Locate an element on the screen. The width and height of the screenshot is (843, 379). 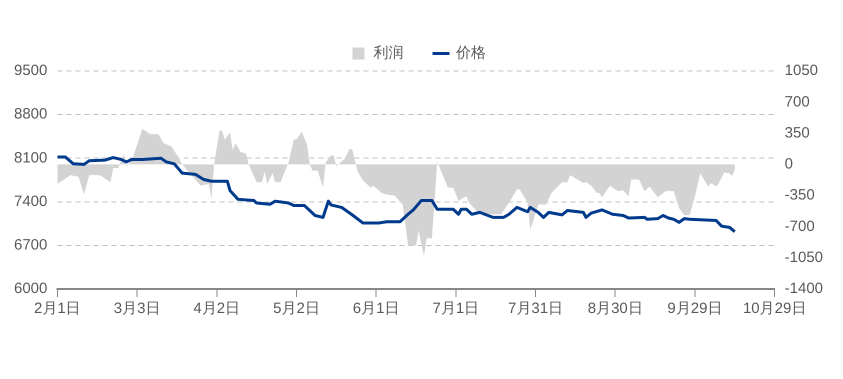
y2-tick-label: 0 is located at coordinates (788, 164).